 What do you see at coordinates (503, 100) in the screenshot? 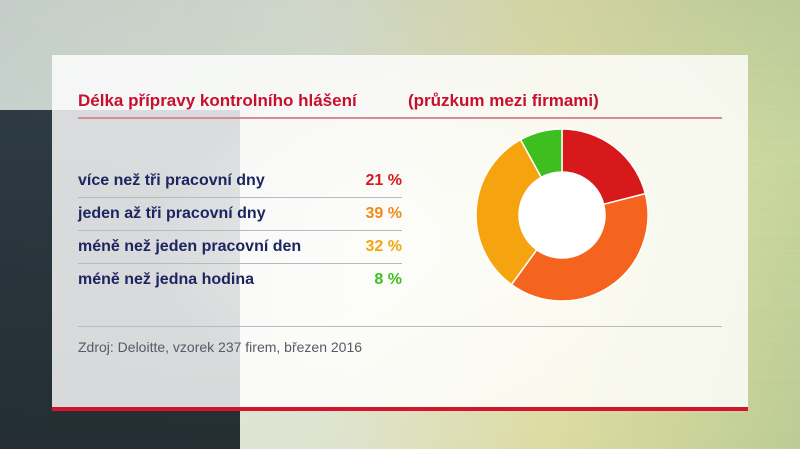
I see `chart-subtitle: (průzkum mezi firmami)` at bounding box center [503, 100].